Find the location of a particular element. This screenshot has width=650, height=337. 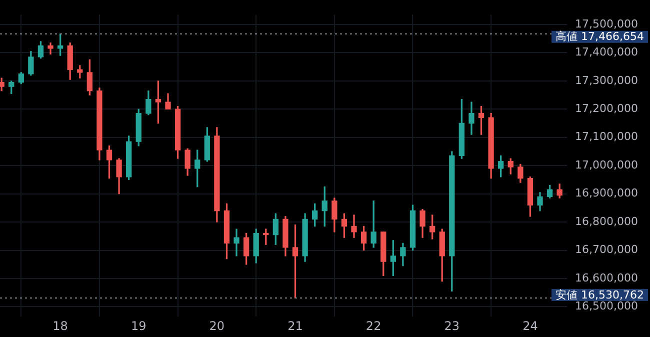

x-tick-label: 19 is located at coordinates (138, 325).